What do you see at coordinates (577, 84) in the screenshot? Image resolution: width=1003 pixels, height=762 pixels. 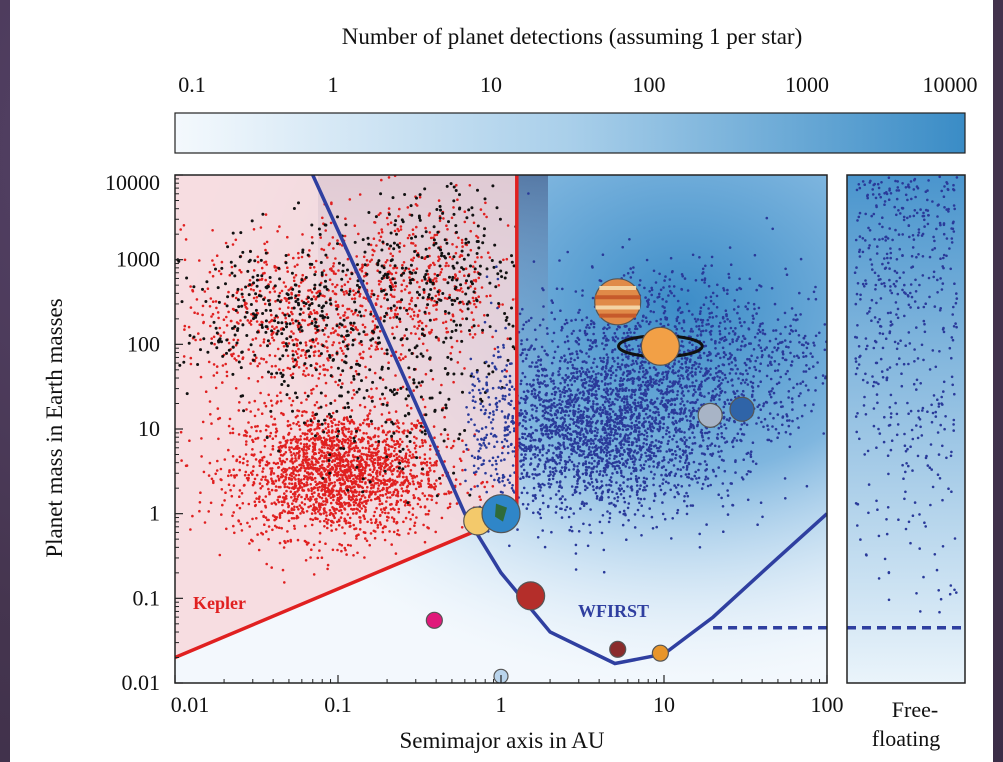 I see `colorbar-tick-labels: 0.1 1 10 100 1000 10000` at bounding box center [577, 84].